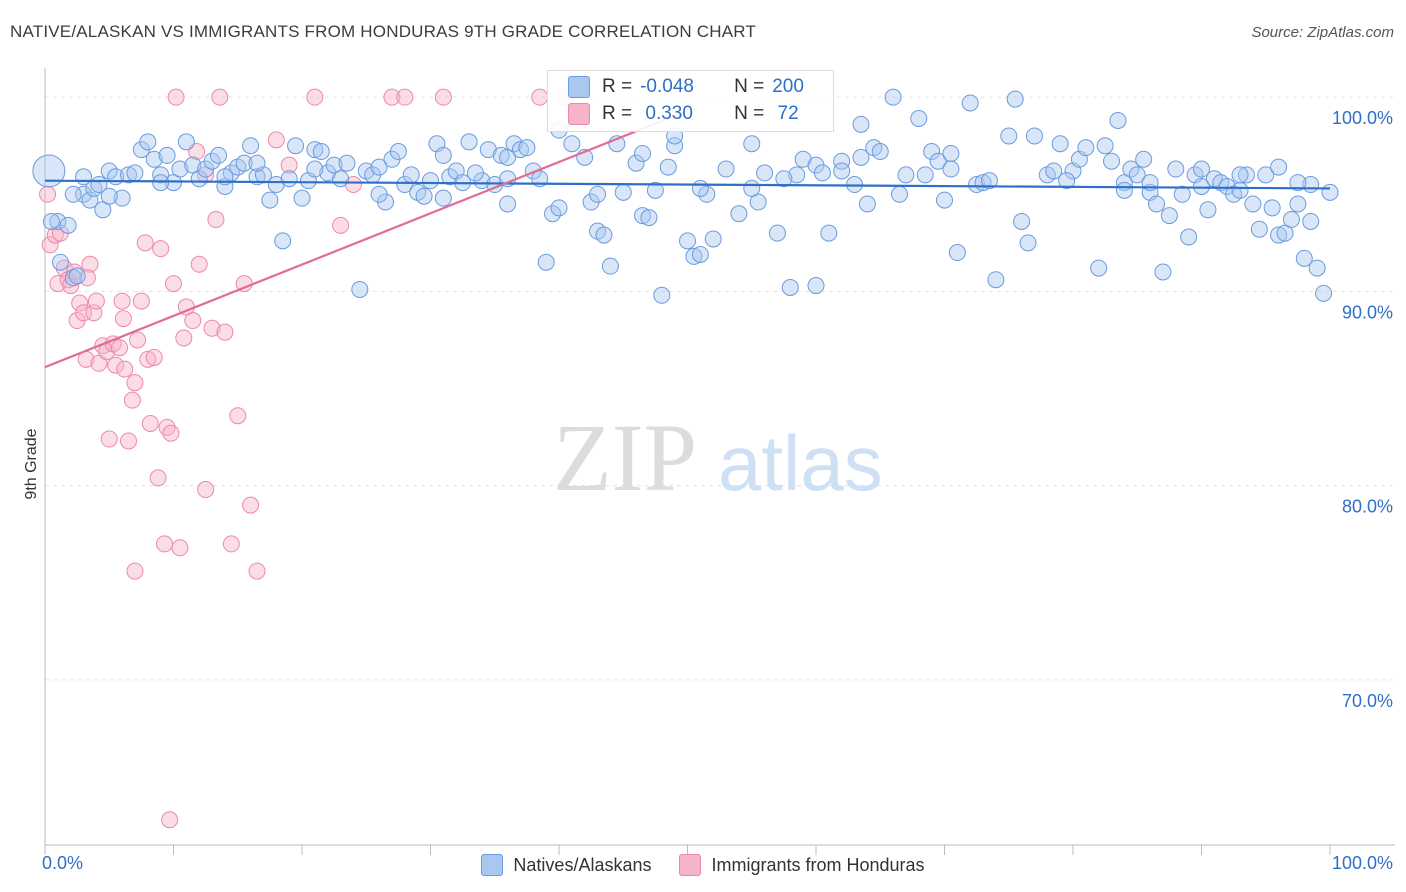  What do you see at coordinates (666, 113) in the screenshot?
I see `r-value-honduras: 0.330` at bounding box center [666, 113].